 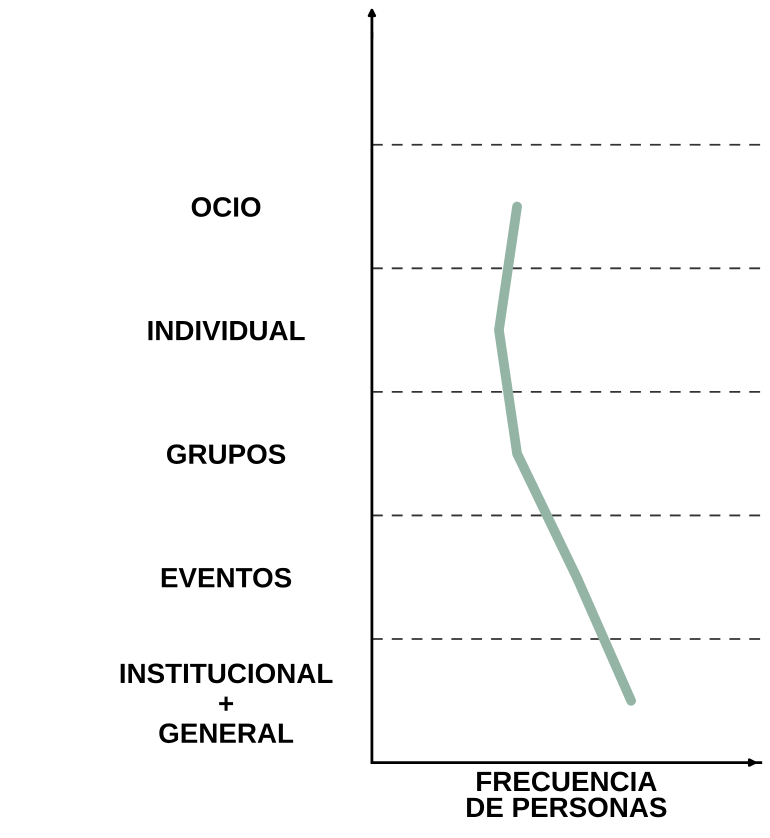 I want to click on y-tick-label: EVENTOS, so click(x=227, y=578).